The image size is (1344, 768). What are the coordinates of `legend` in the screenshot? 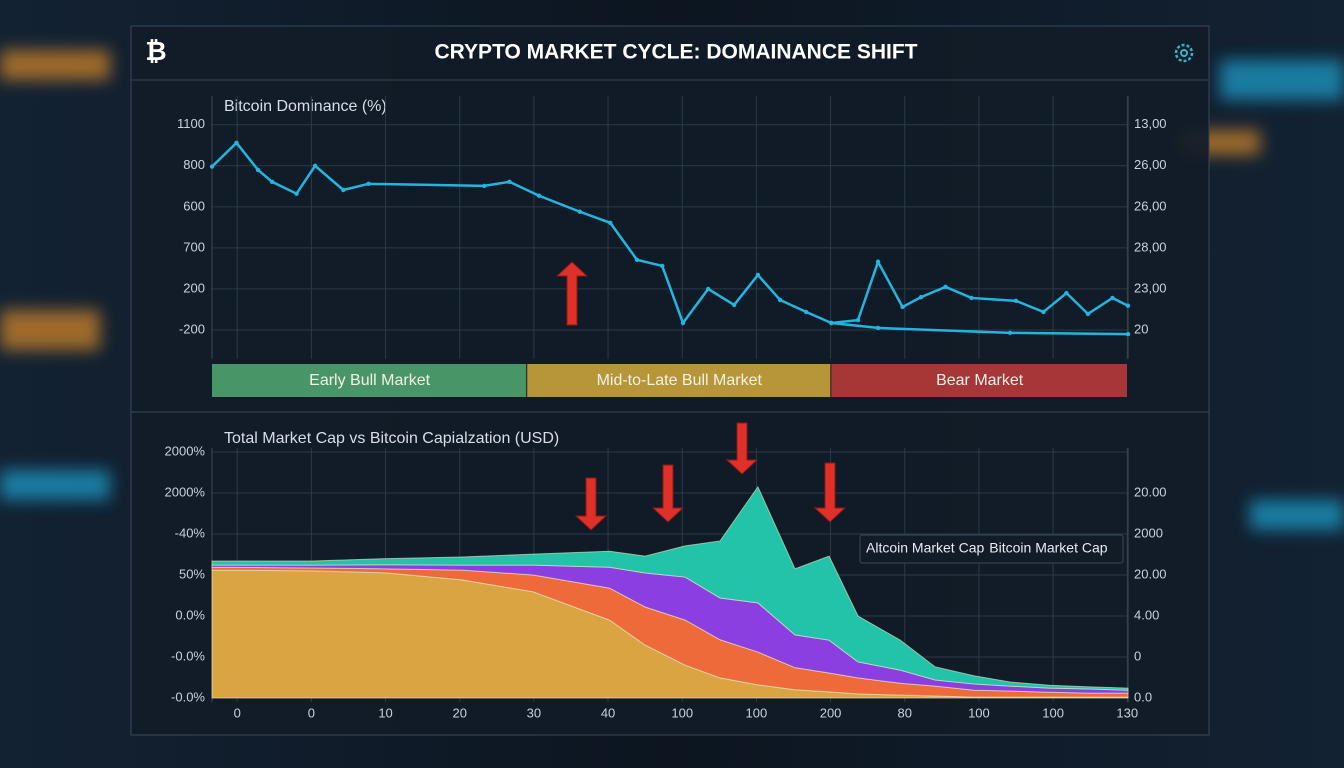 It's located at (991, 549).